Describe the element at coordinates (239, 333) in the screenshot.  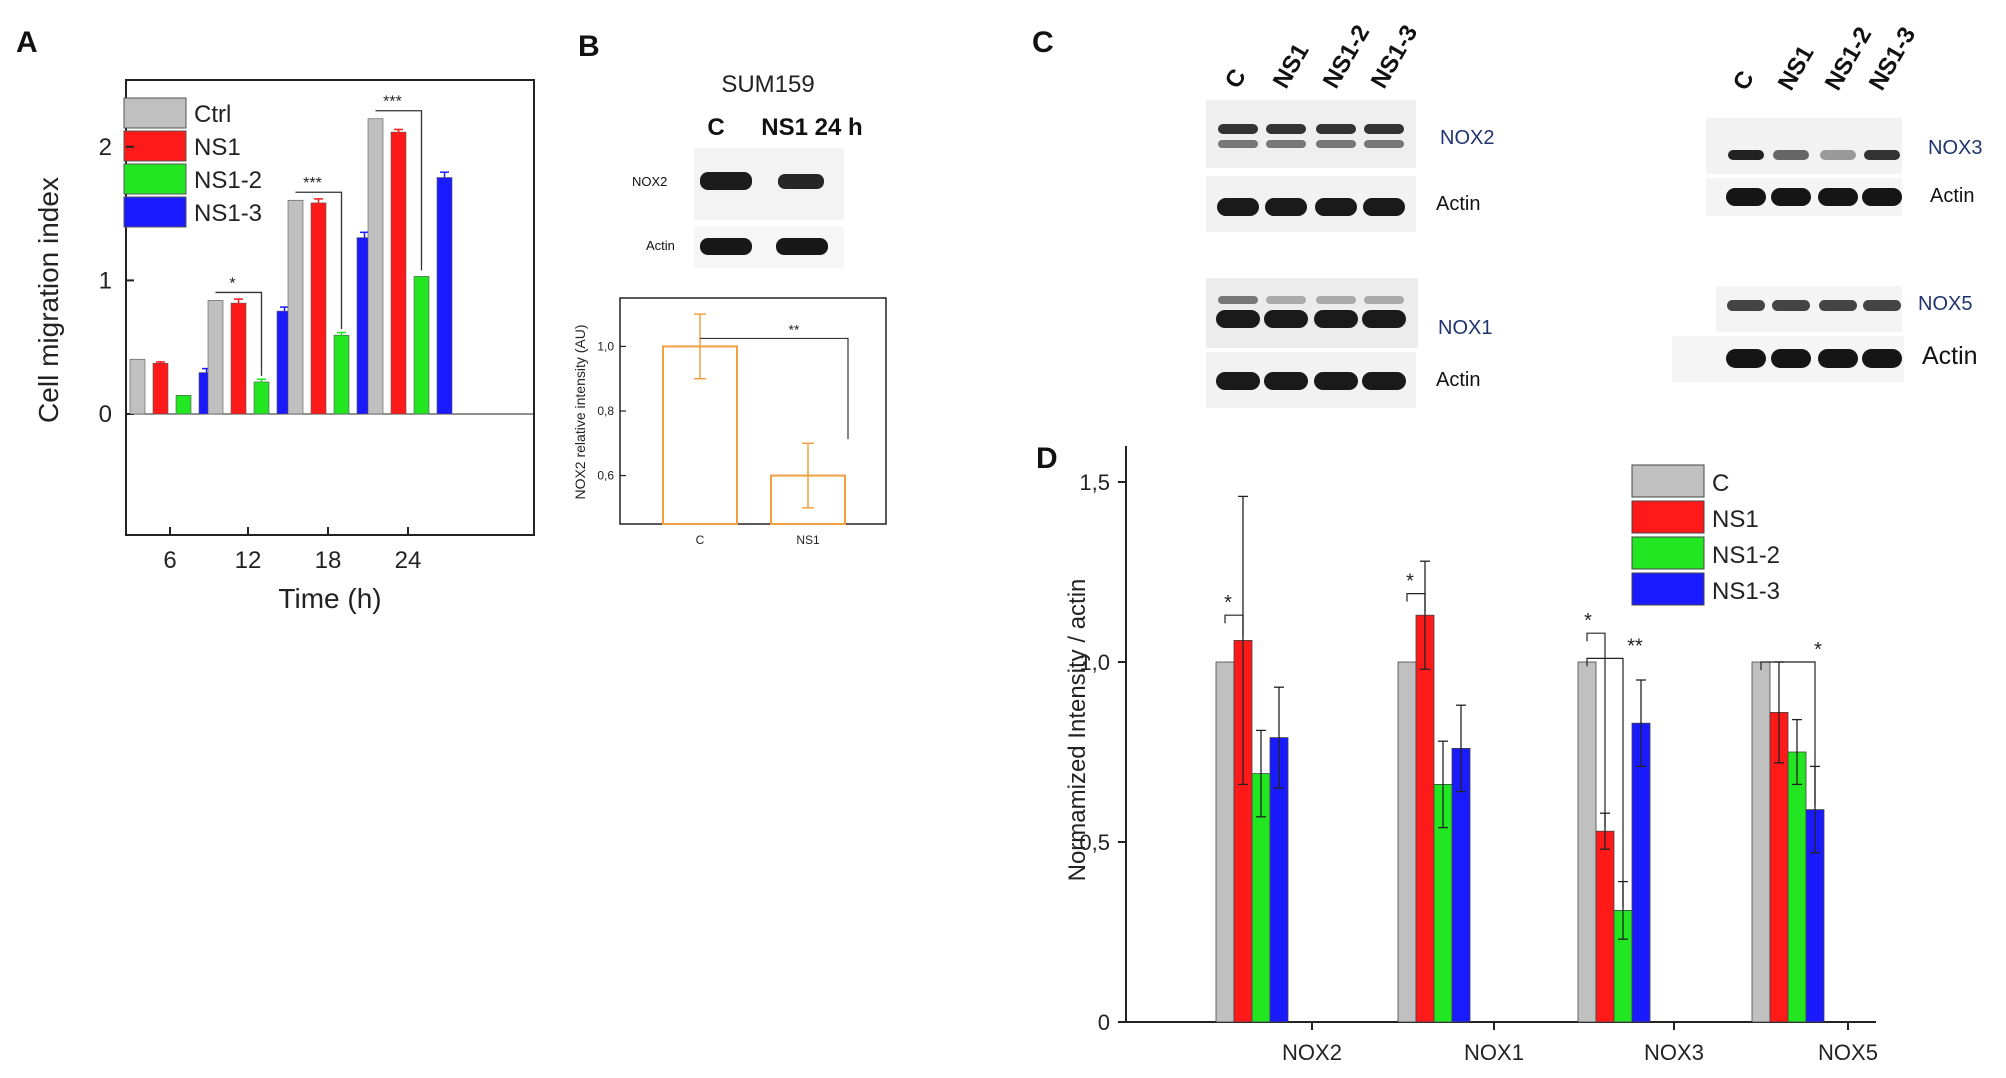
I see `chart-a-significance-bracket` at that location.